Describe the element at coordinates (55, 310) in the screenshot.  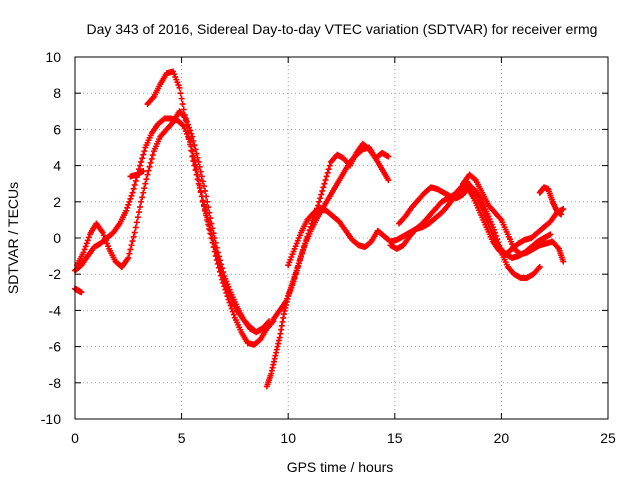
I see `y-tick-label: -4` at that location.